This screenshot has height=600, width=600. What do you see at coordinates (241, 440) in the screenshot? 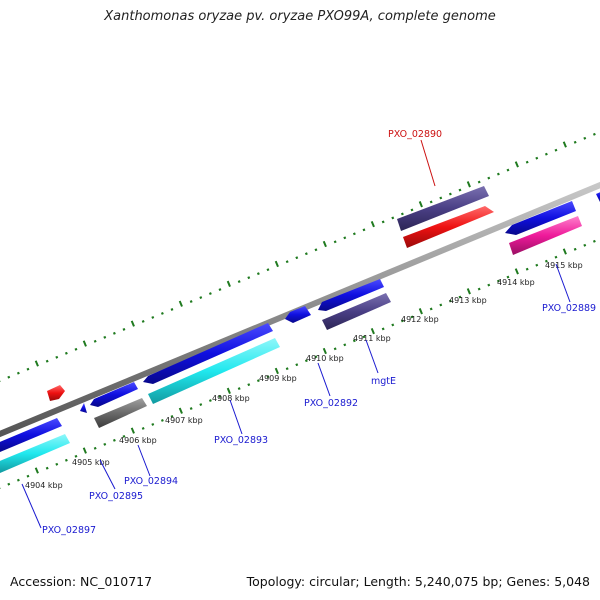
I see `gene-label-PXO_02893: PXO_02893` at bounding box center [241, 440].